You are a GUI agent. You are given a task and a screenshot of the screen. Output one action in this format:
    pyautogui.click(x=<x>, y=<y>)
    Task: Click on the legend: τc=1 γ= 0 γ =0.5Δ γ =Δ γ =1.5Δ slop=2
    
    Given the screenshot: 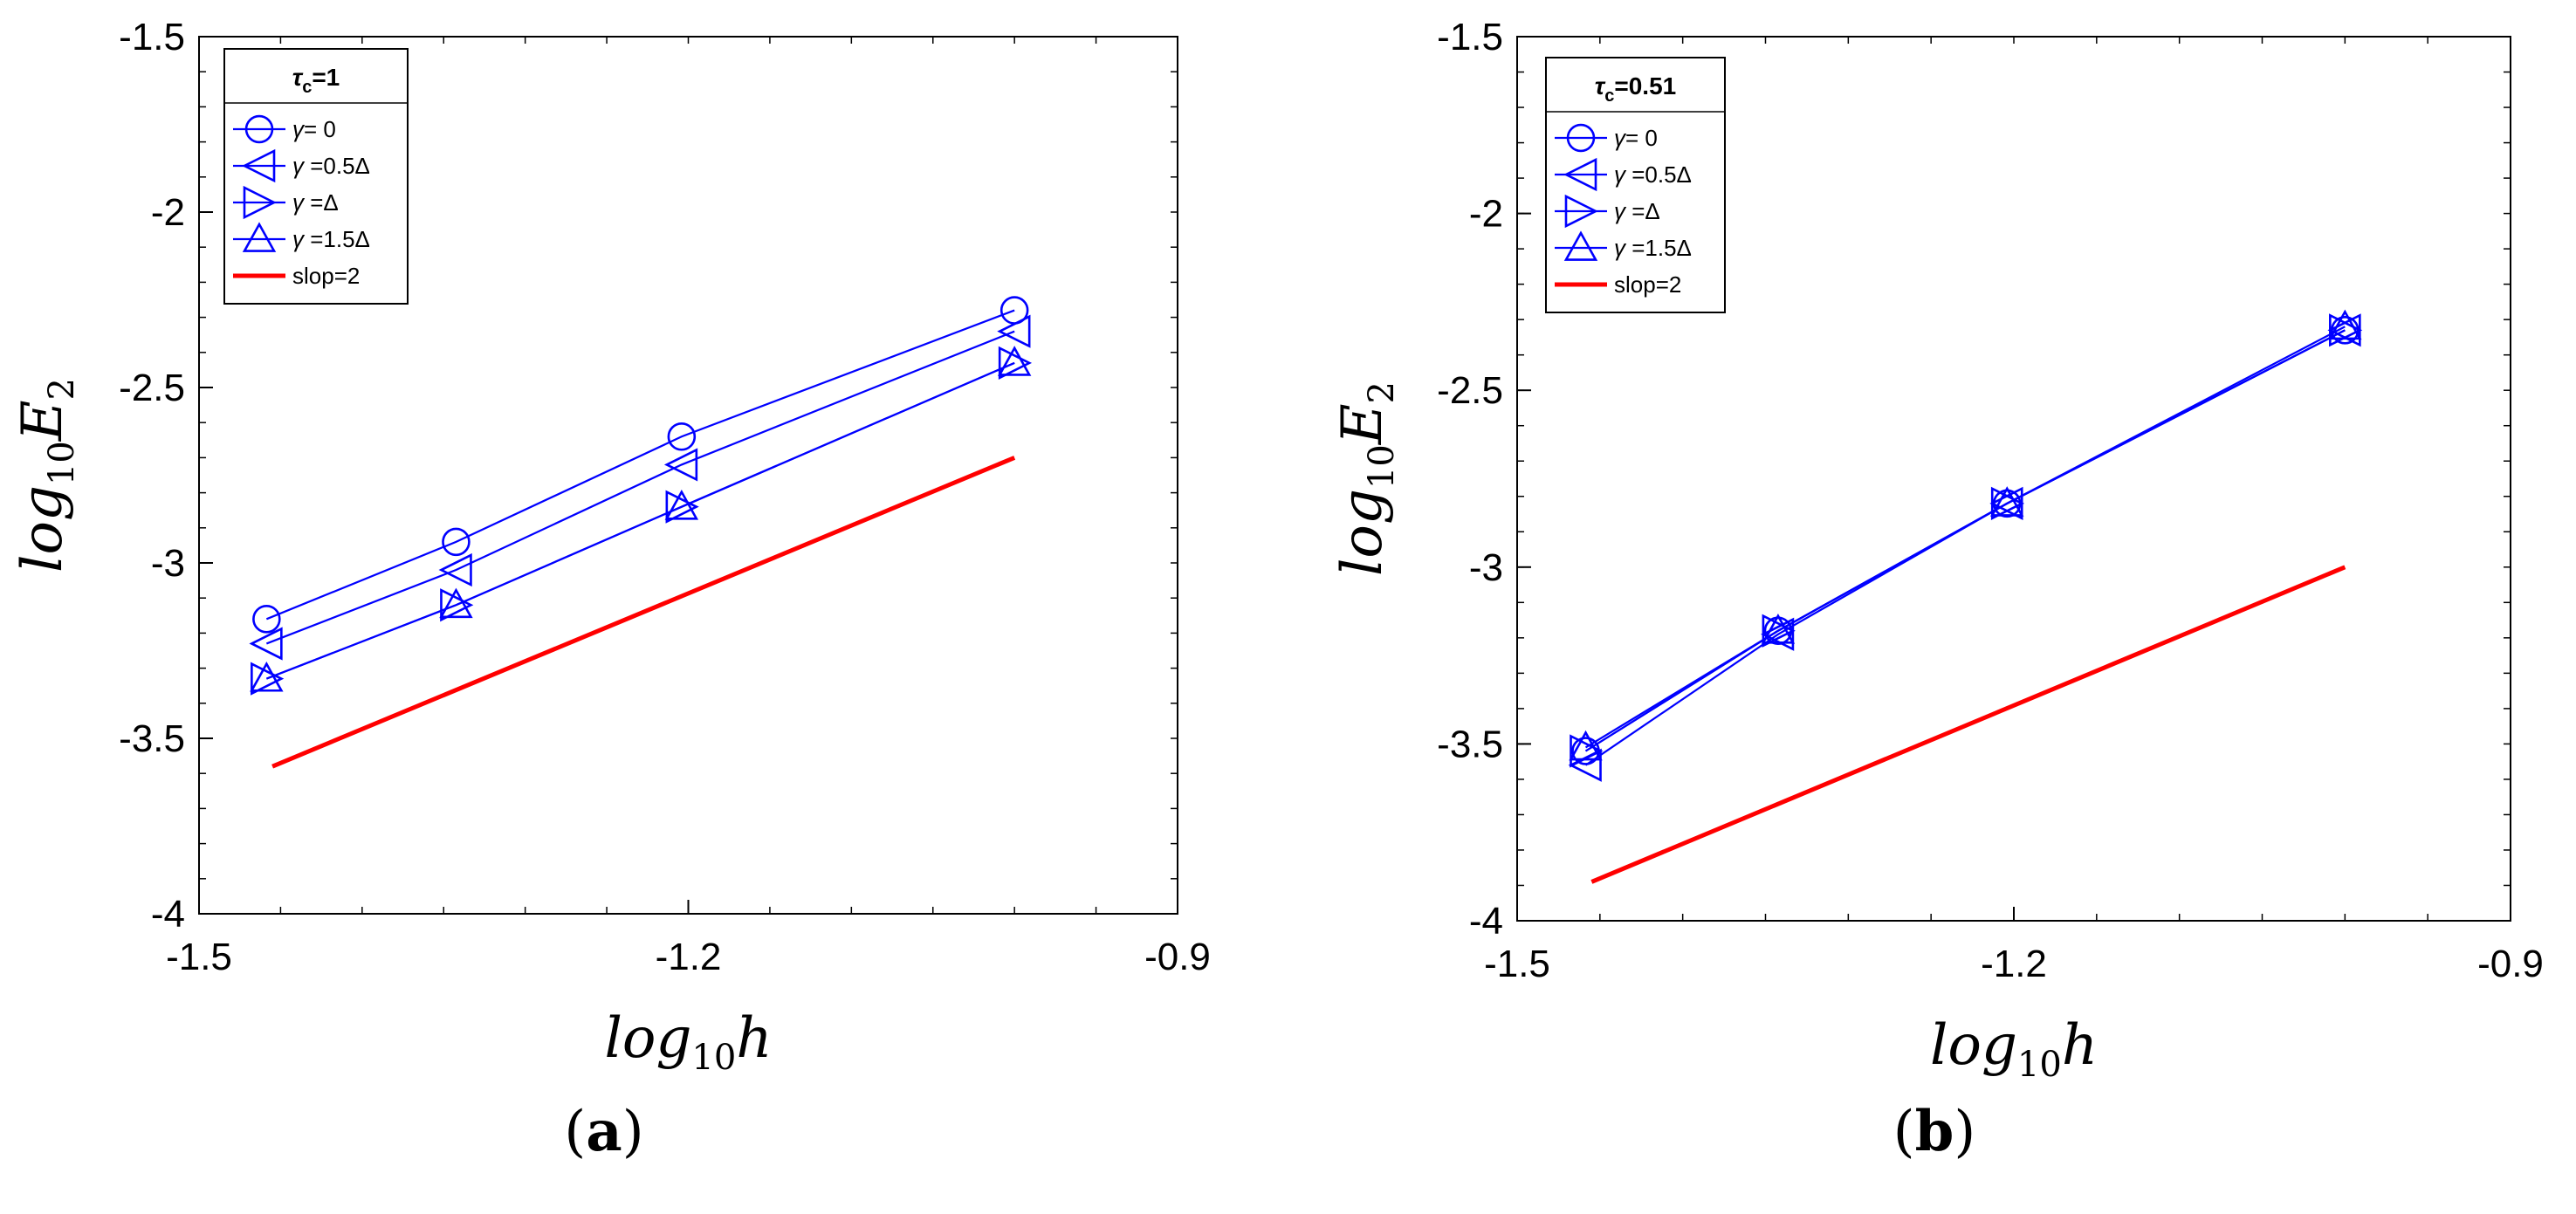 What is the action you would take?
    pyautogui.click(x=316, y=176)
    